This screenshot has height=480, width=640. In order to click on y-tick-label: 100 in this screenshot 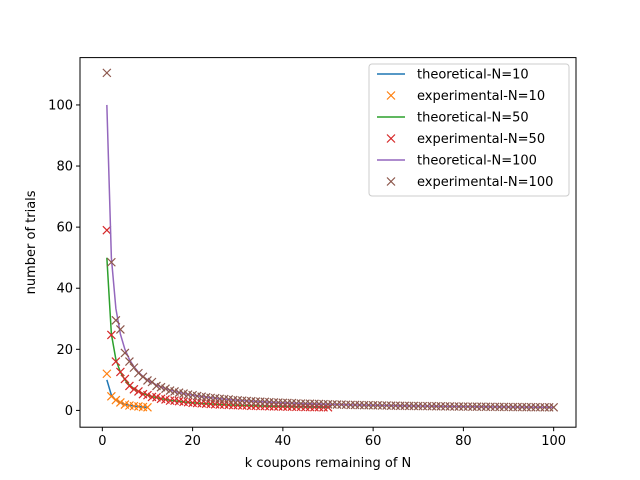, I will do `click(60, 105)`.